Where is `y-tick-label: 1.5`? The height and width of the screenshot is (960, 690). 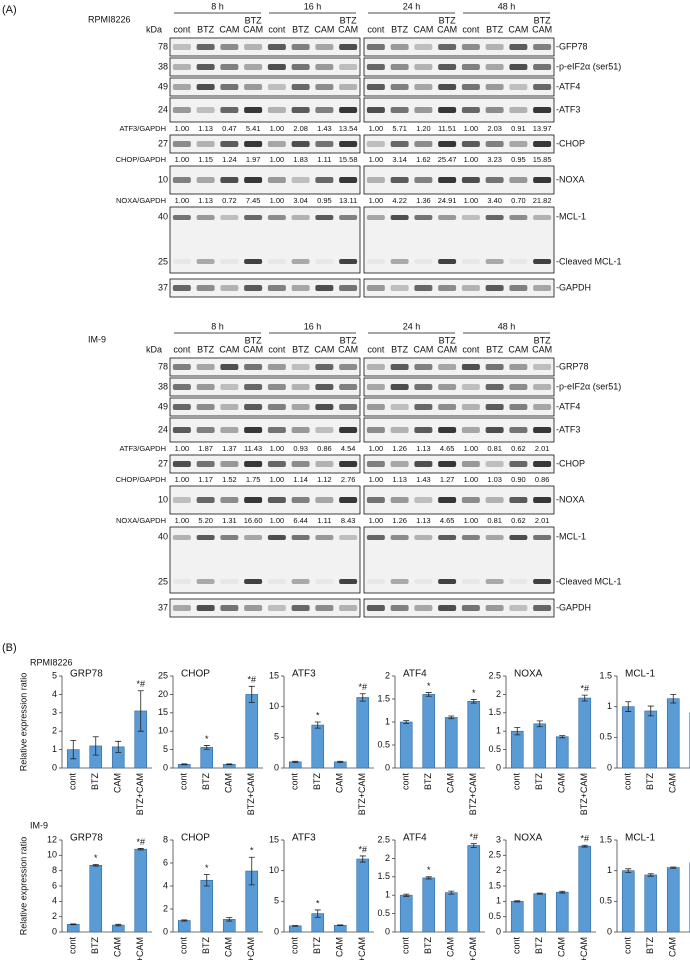
y-tick-label: 1.5 is located at coordinates (605, 839).